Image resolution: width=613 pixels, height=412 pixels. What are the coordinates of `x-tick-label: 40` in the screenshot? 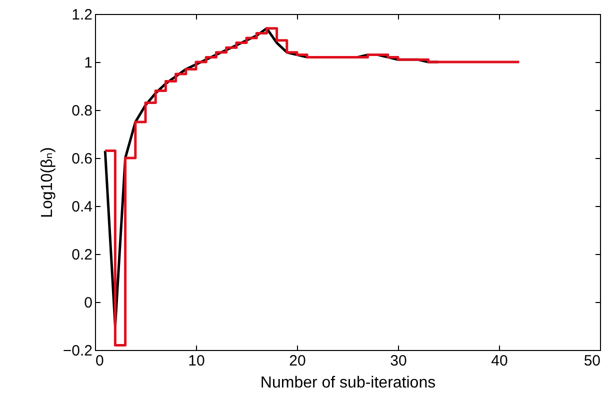 It's located at (499, 361).